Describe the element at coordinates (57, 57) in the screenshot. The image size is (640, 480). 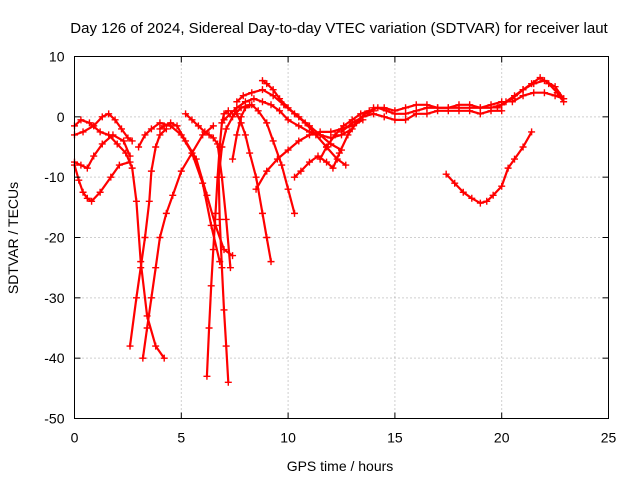
I see `y-tick-label: 10` at that location.